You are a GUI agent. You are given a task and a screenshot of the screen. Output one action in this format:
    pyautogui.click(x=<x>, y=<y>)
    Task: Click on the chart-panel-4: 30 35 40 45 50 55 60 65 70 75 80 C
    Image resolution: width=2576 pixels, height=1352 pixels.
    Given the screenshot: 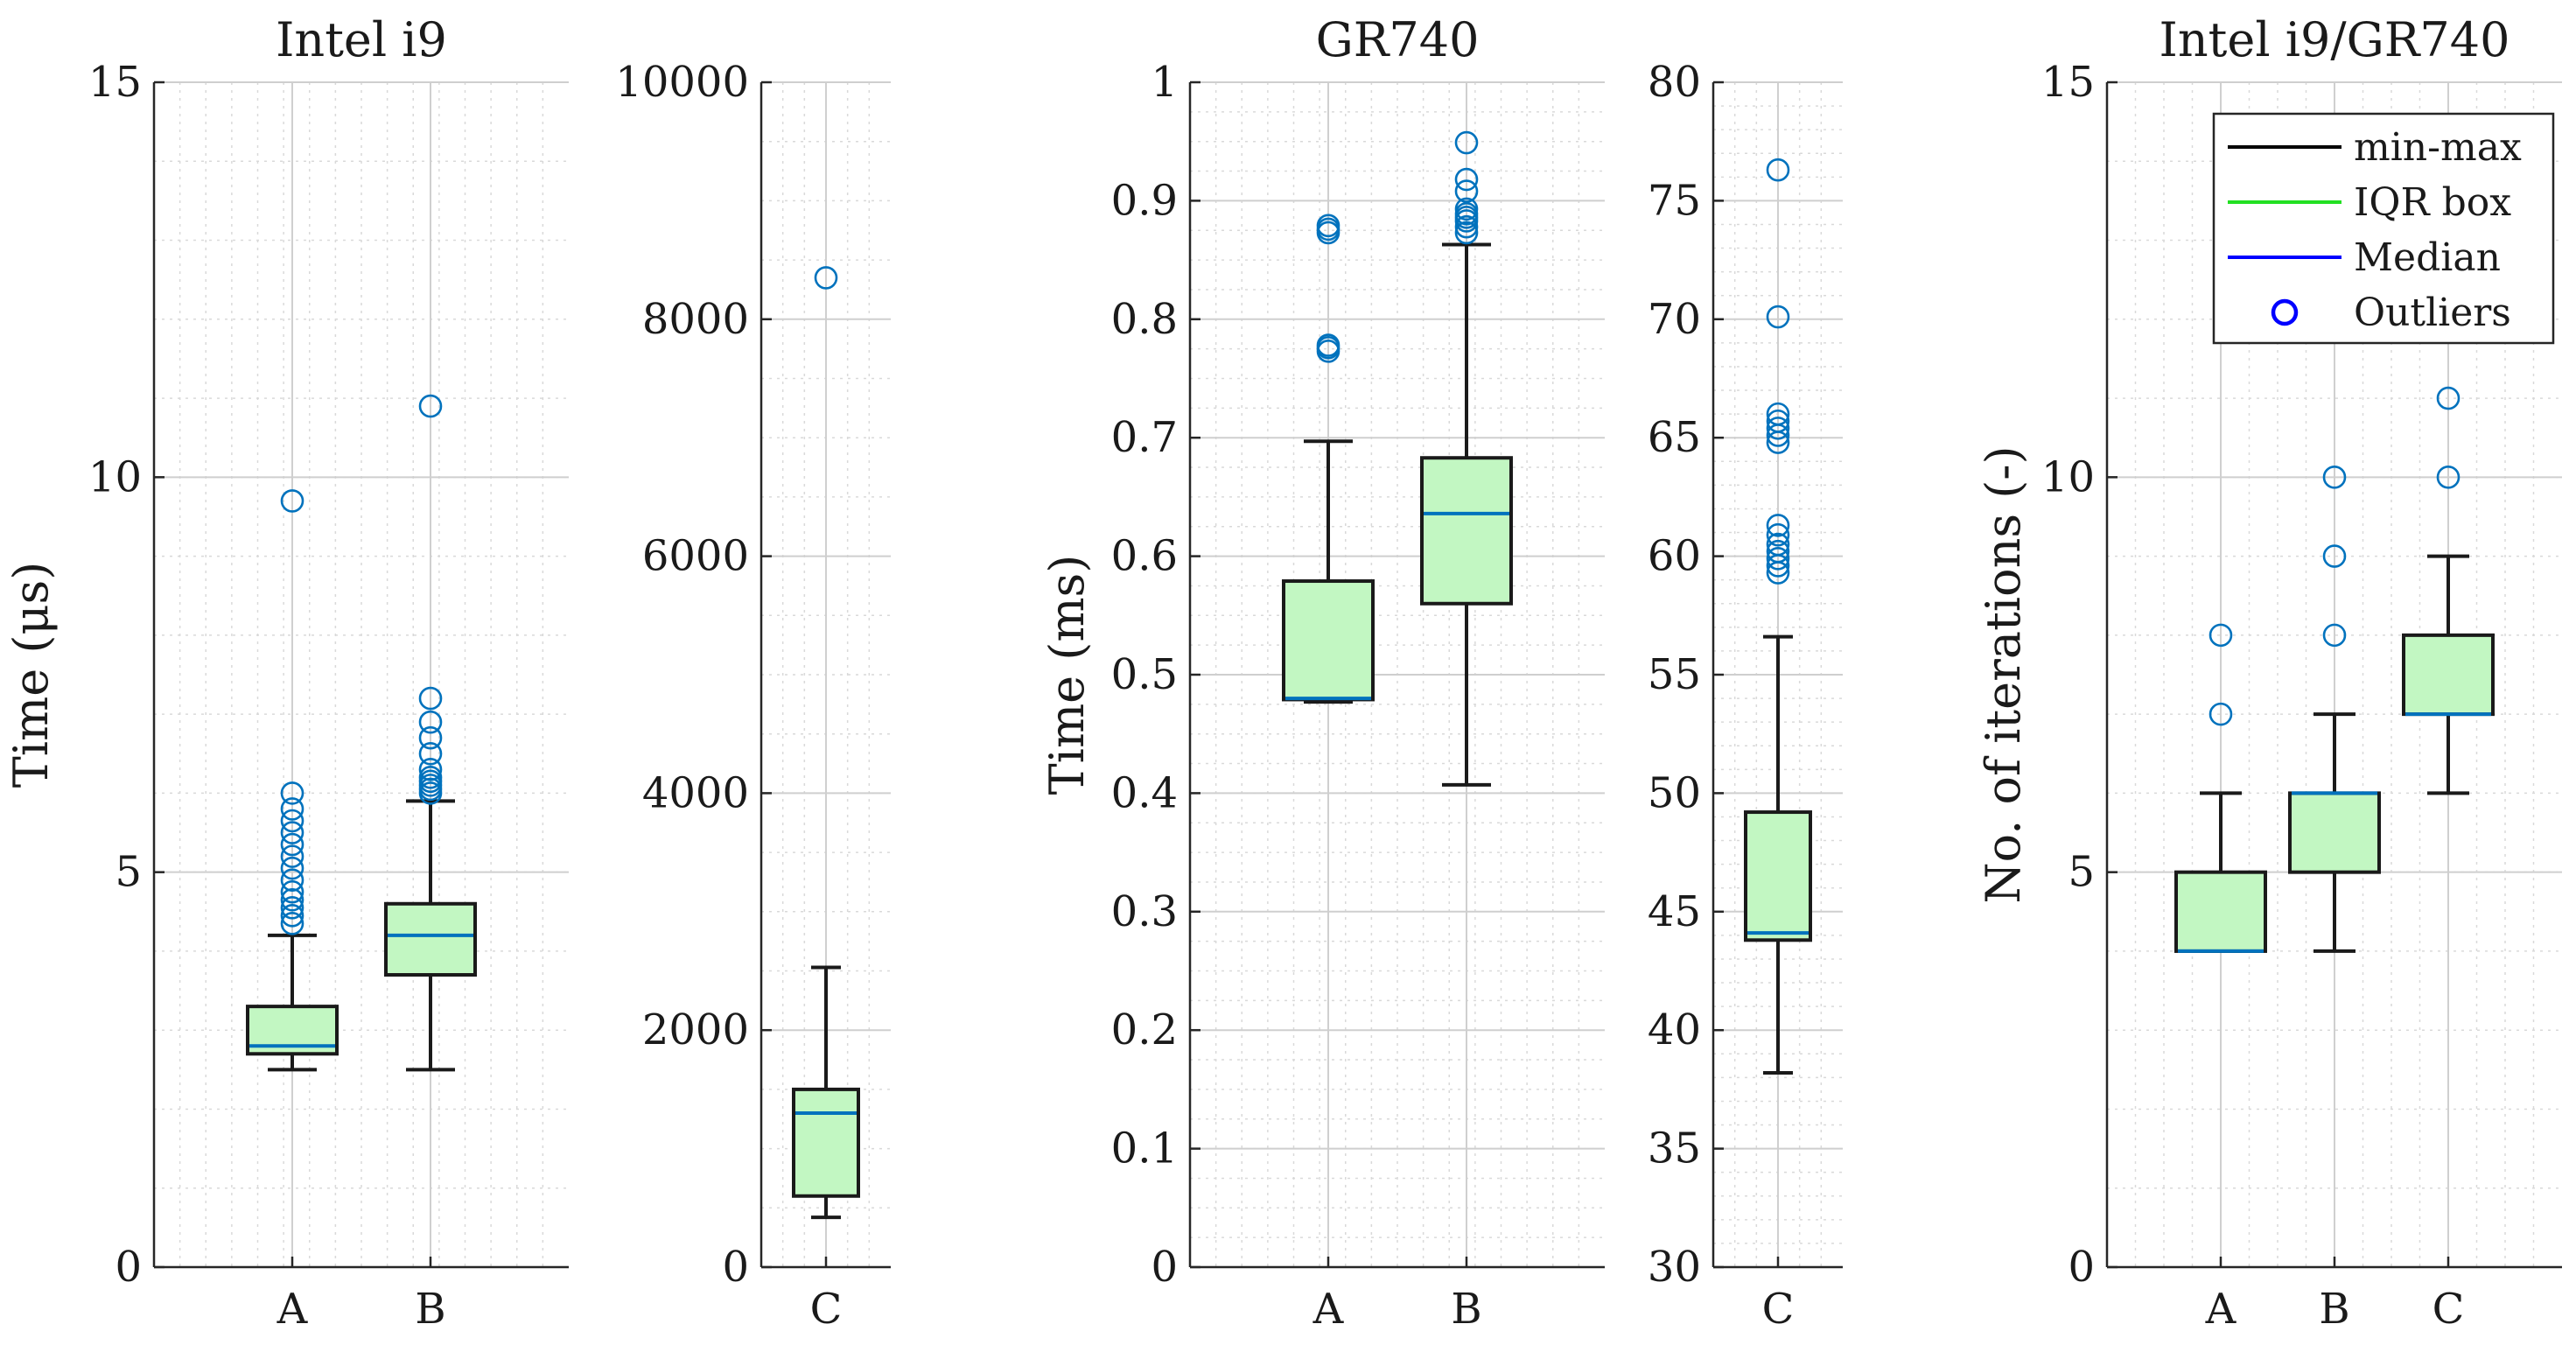 What is the action you would take?
    pyautogui.click(x=1745, y=696)
    